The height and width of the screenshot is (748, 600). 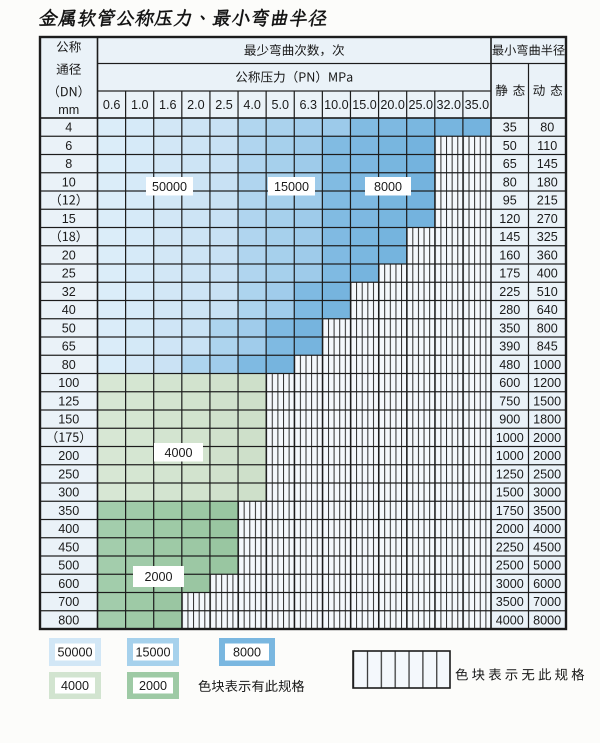 I want to click on svg-text: 1.0, so click(x=140, y=105).